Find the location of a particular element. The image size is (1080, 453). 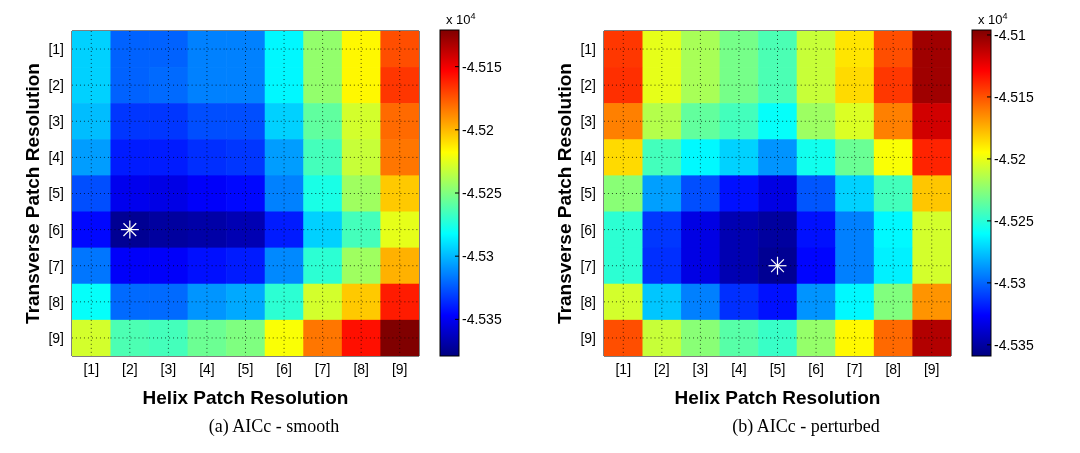

text: (a) AICc - smooth is located at coordinates (274, 426).